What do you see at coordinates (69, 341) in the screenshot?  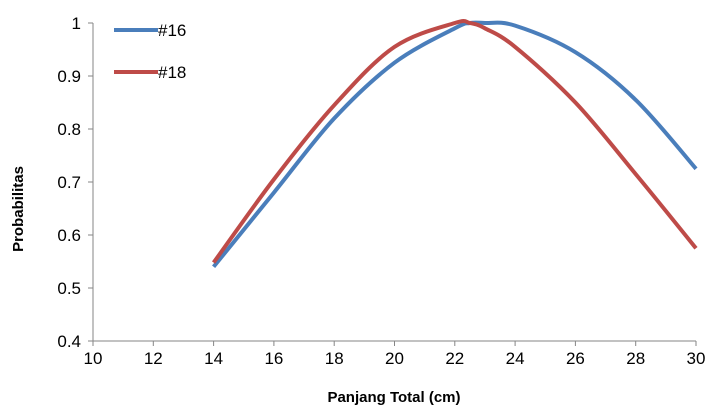 I see `y-tick-label: 0.4` at bounding box center [69, 341].